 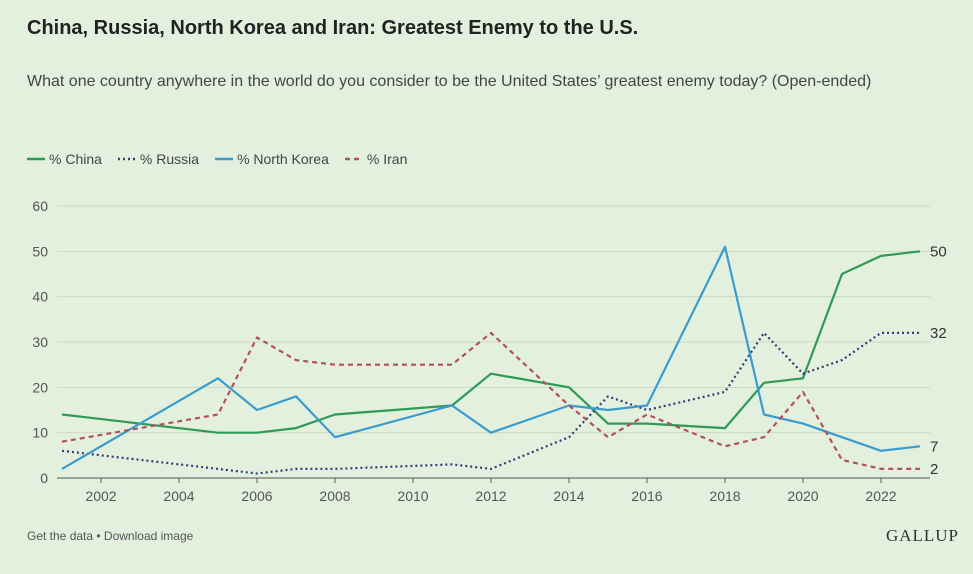 What do you see at coordinates (169, 159) in the screenshot?
I see `legend-label-russia: % Russia` at bounding box center [169, 159].